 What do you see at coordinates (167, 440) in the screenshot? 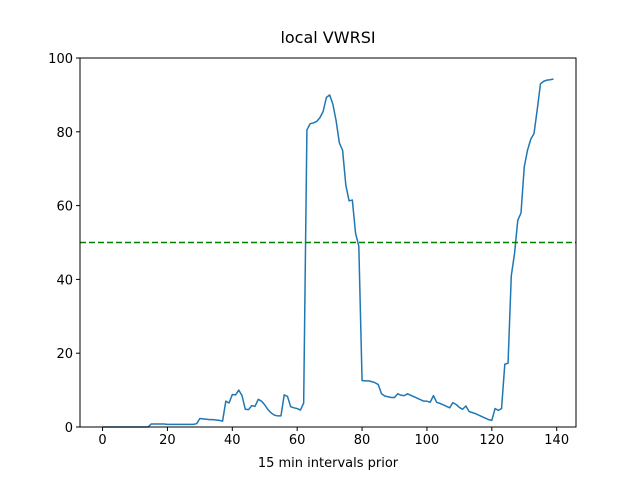
I see `x-tick-label: 20` at bounding box center [167, 440].